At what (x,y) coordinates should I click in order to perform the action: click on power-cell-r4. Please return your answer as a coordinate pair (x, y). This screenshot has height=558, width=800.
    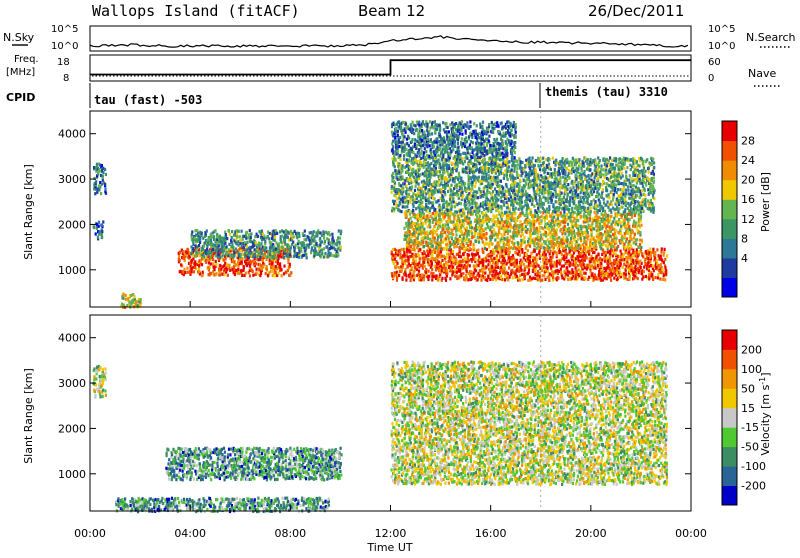
    Looking at the image, I should click on (134, 296).